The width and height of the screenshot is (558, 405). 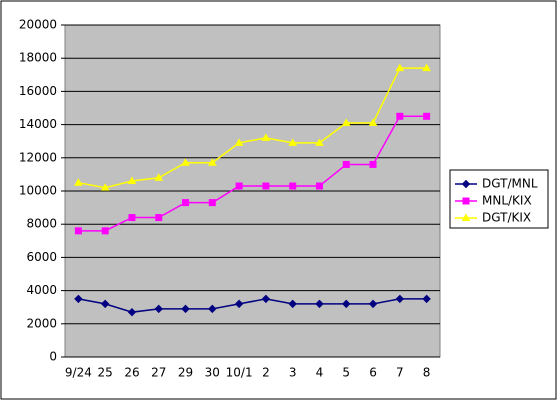 I want to click on y-tick-label: 0, so click(x=53, y=357).